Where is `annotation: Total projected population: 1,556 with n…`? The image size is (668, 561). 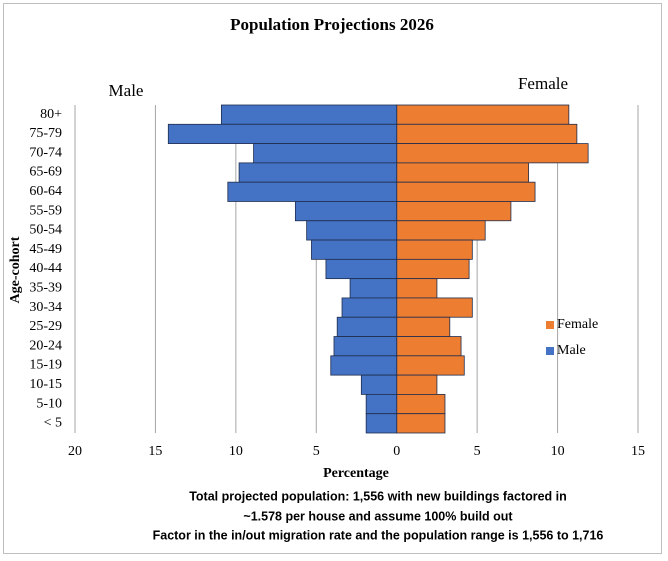 annotation: Total projected population: 1,556 with n… is located at coordinates (378, 496).